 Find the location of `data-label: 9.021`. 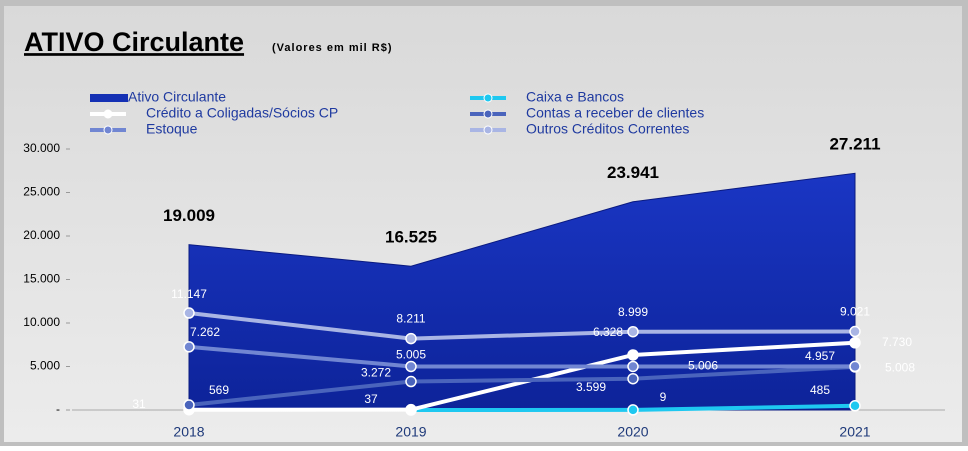

data-label: 9.021 is located at coordinates (855, 312).